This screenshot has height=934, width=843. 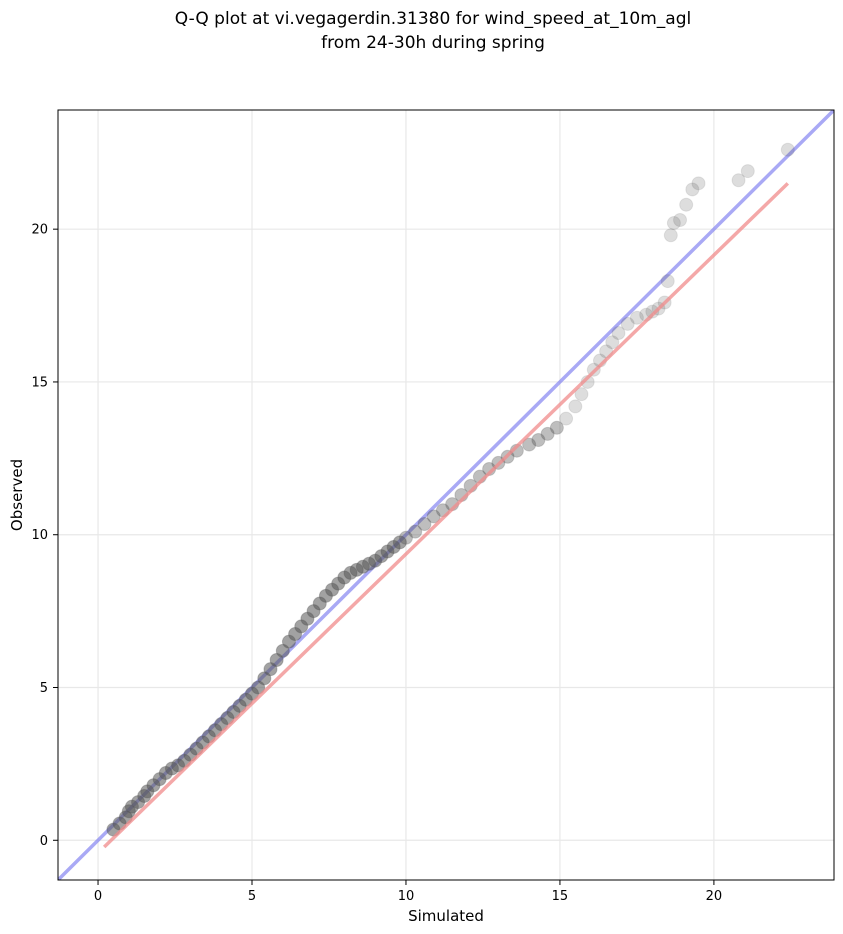 I want to click on x-axis: 0 5 10 15 20, so click(x=408, y=892).